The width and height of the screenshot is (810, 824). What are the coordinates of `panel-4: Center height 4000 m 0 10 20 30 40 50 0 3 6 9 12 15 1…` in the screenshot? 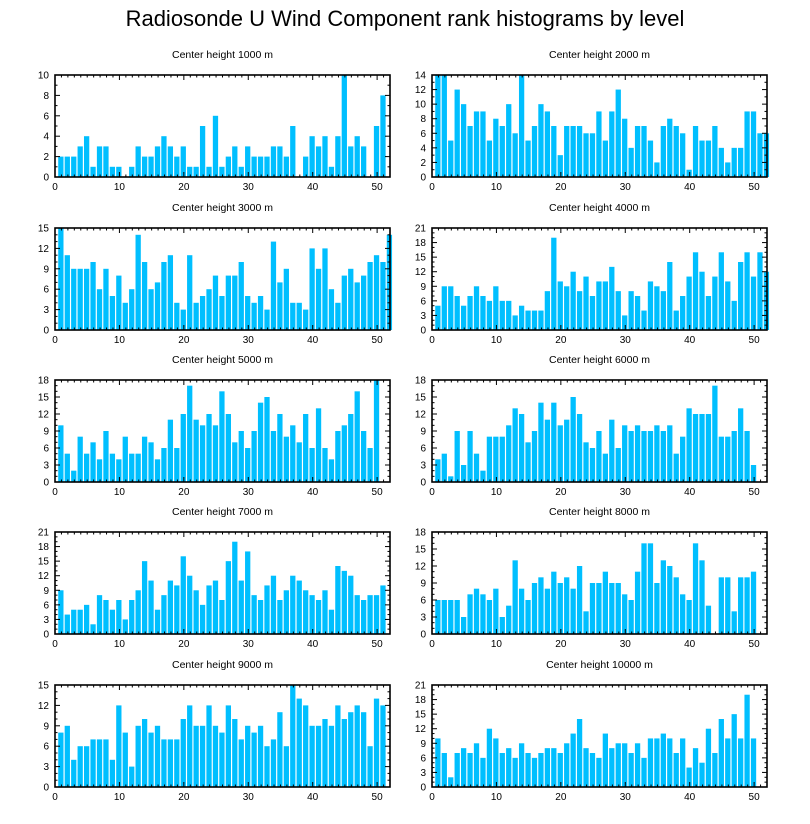 It's located at (592, 274).